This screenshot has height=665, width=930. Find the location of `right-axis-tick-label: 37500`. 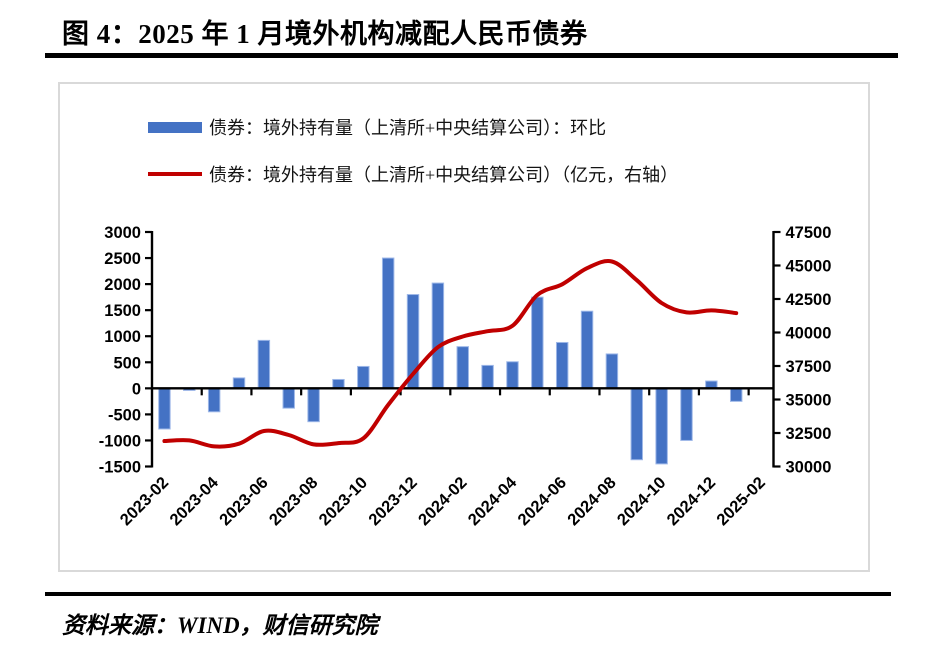

right-axis-tick-label: 37500 is located at coordinates (809, 367).